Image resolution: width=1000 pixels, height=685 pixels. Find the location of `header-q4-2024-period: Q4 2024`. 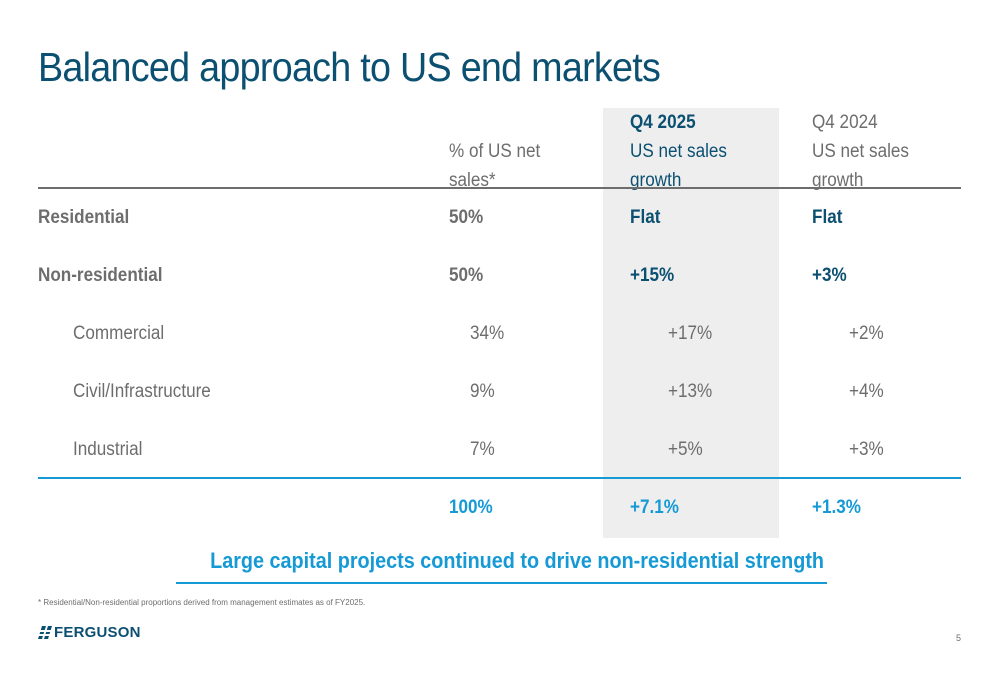

header-q4-2024-period: Q4 2024 is located at coordinates (845, 122).